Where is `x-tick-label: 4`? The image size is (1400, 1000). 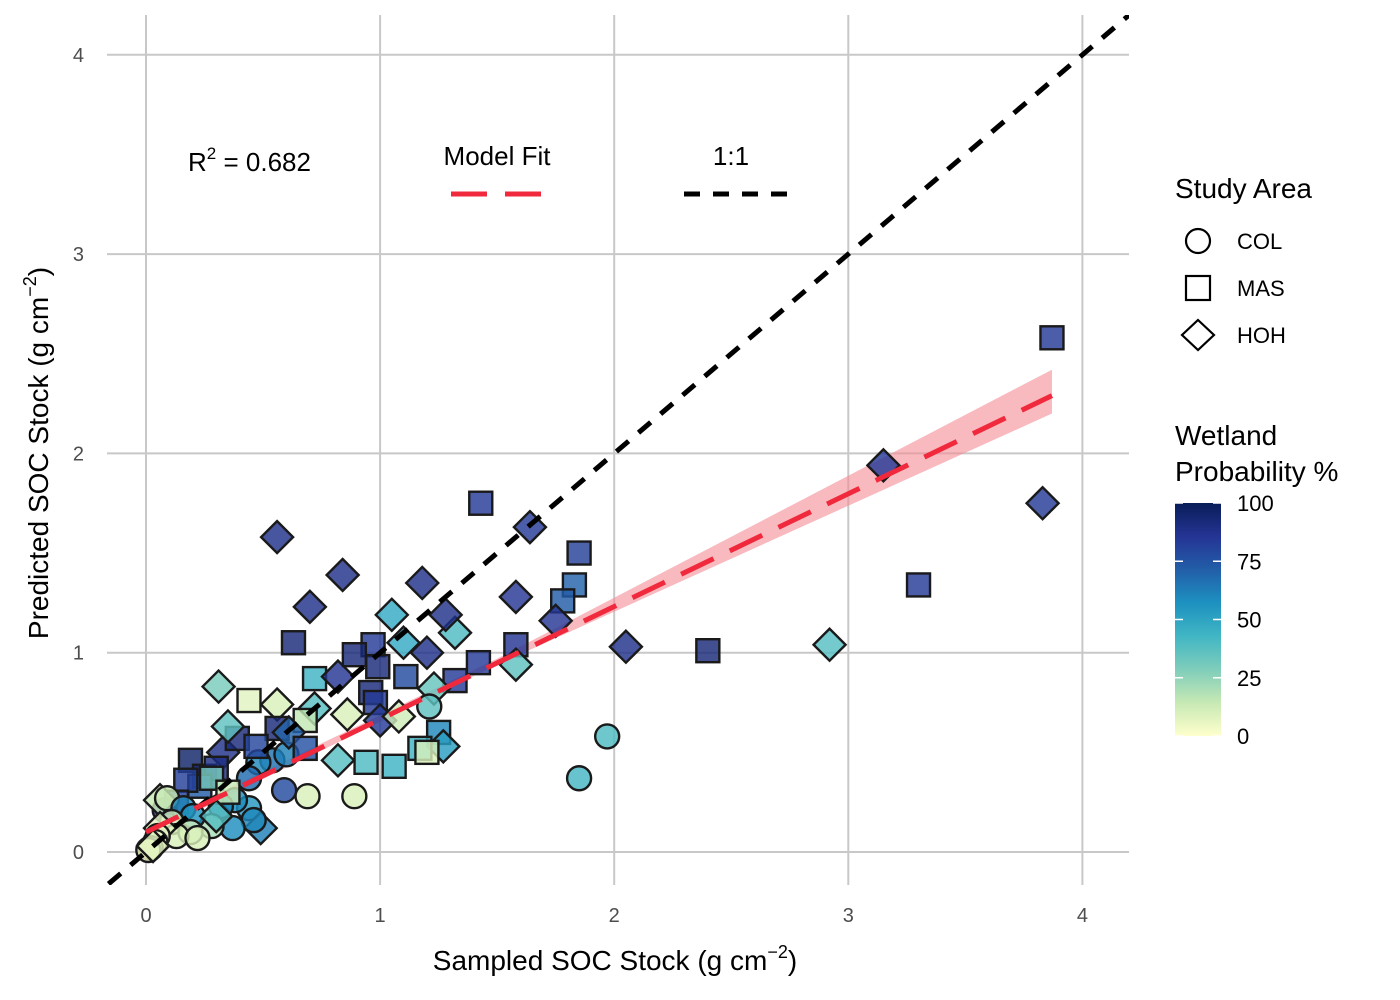
x-tick-label: 4 is located at coordinates (1082, 916).